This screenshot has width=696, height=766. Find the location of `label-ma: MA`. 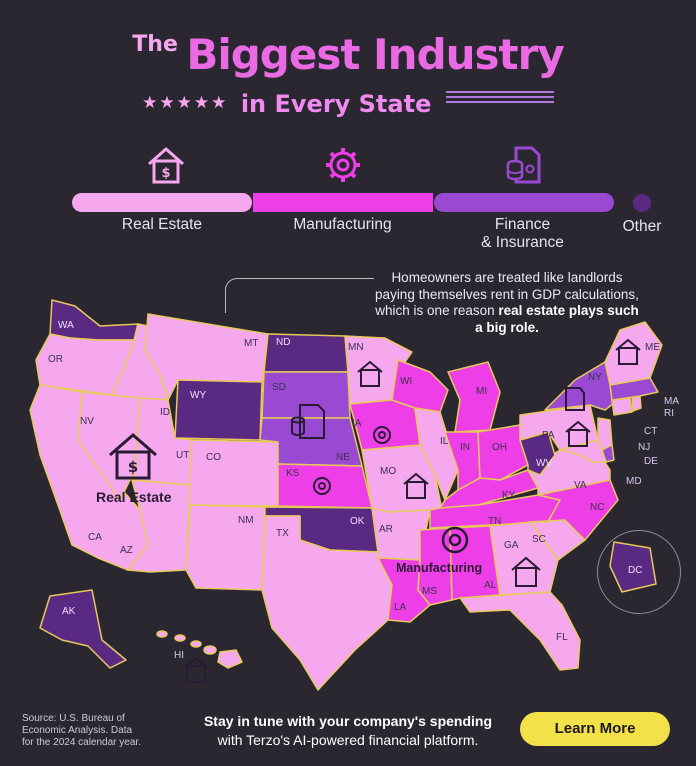

label-ma: MA is located at coordinates (671, 401).